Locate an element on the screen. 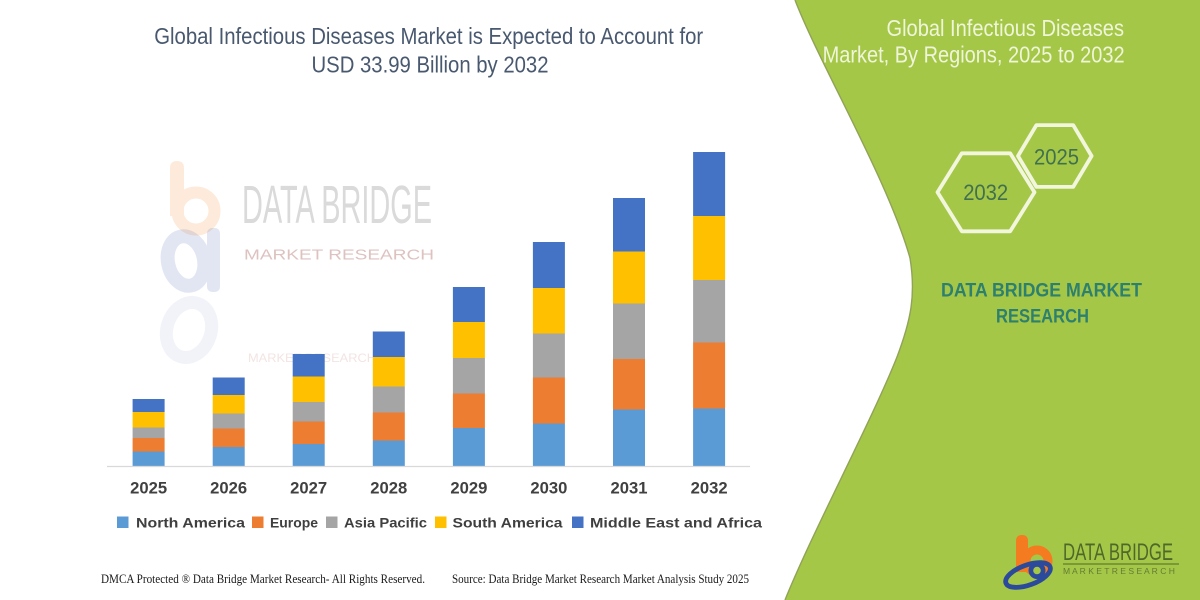 The width and height of the screenshot is (1200, 600). svg-text: 2027 is located at coordinates (308, 489).